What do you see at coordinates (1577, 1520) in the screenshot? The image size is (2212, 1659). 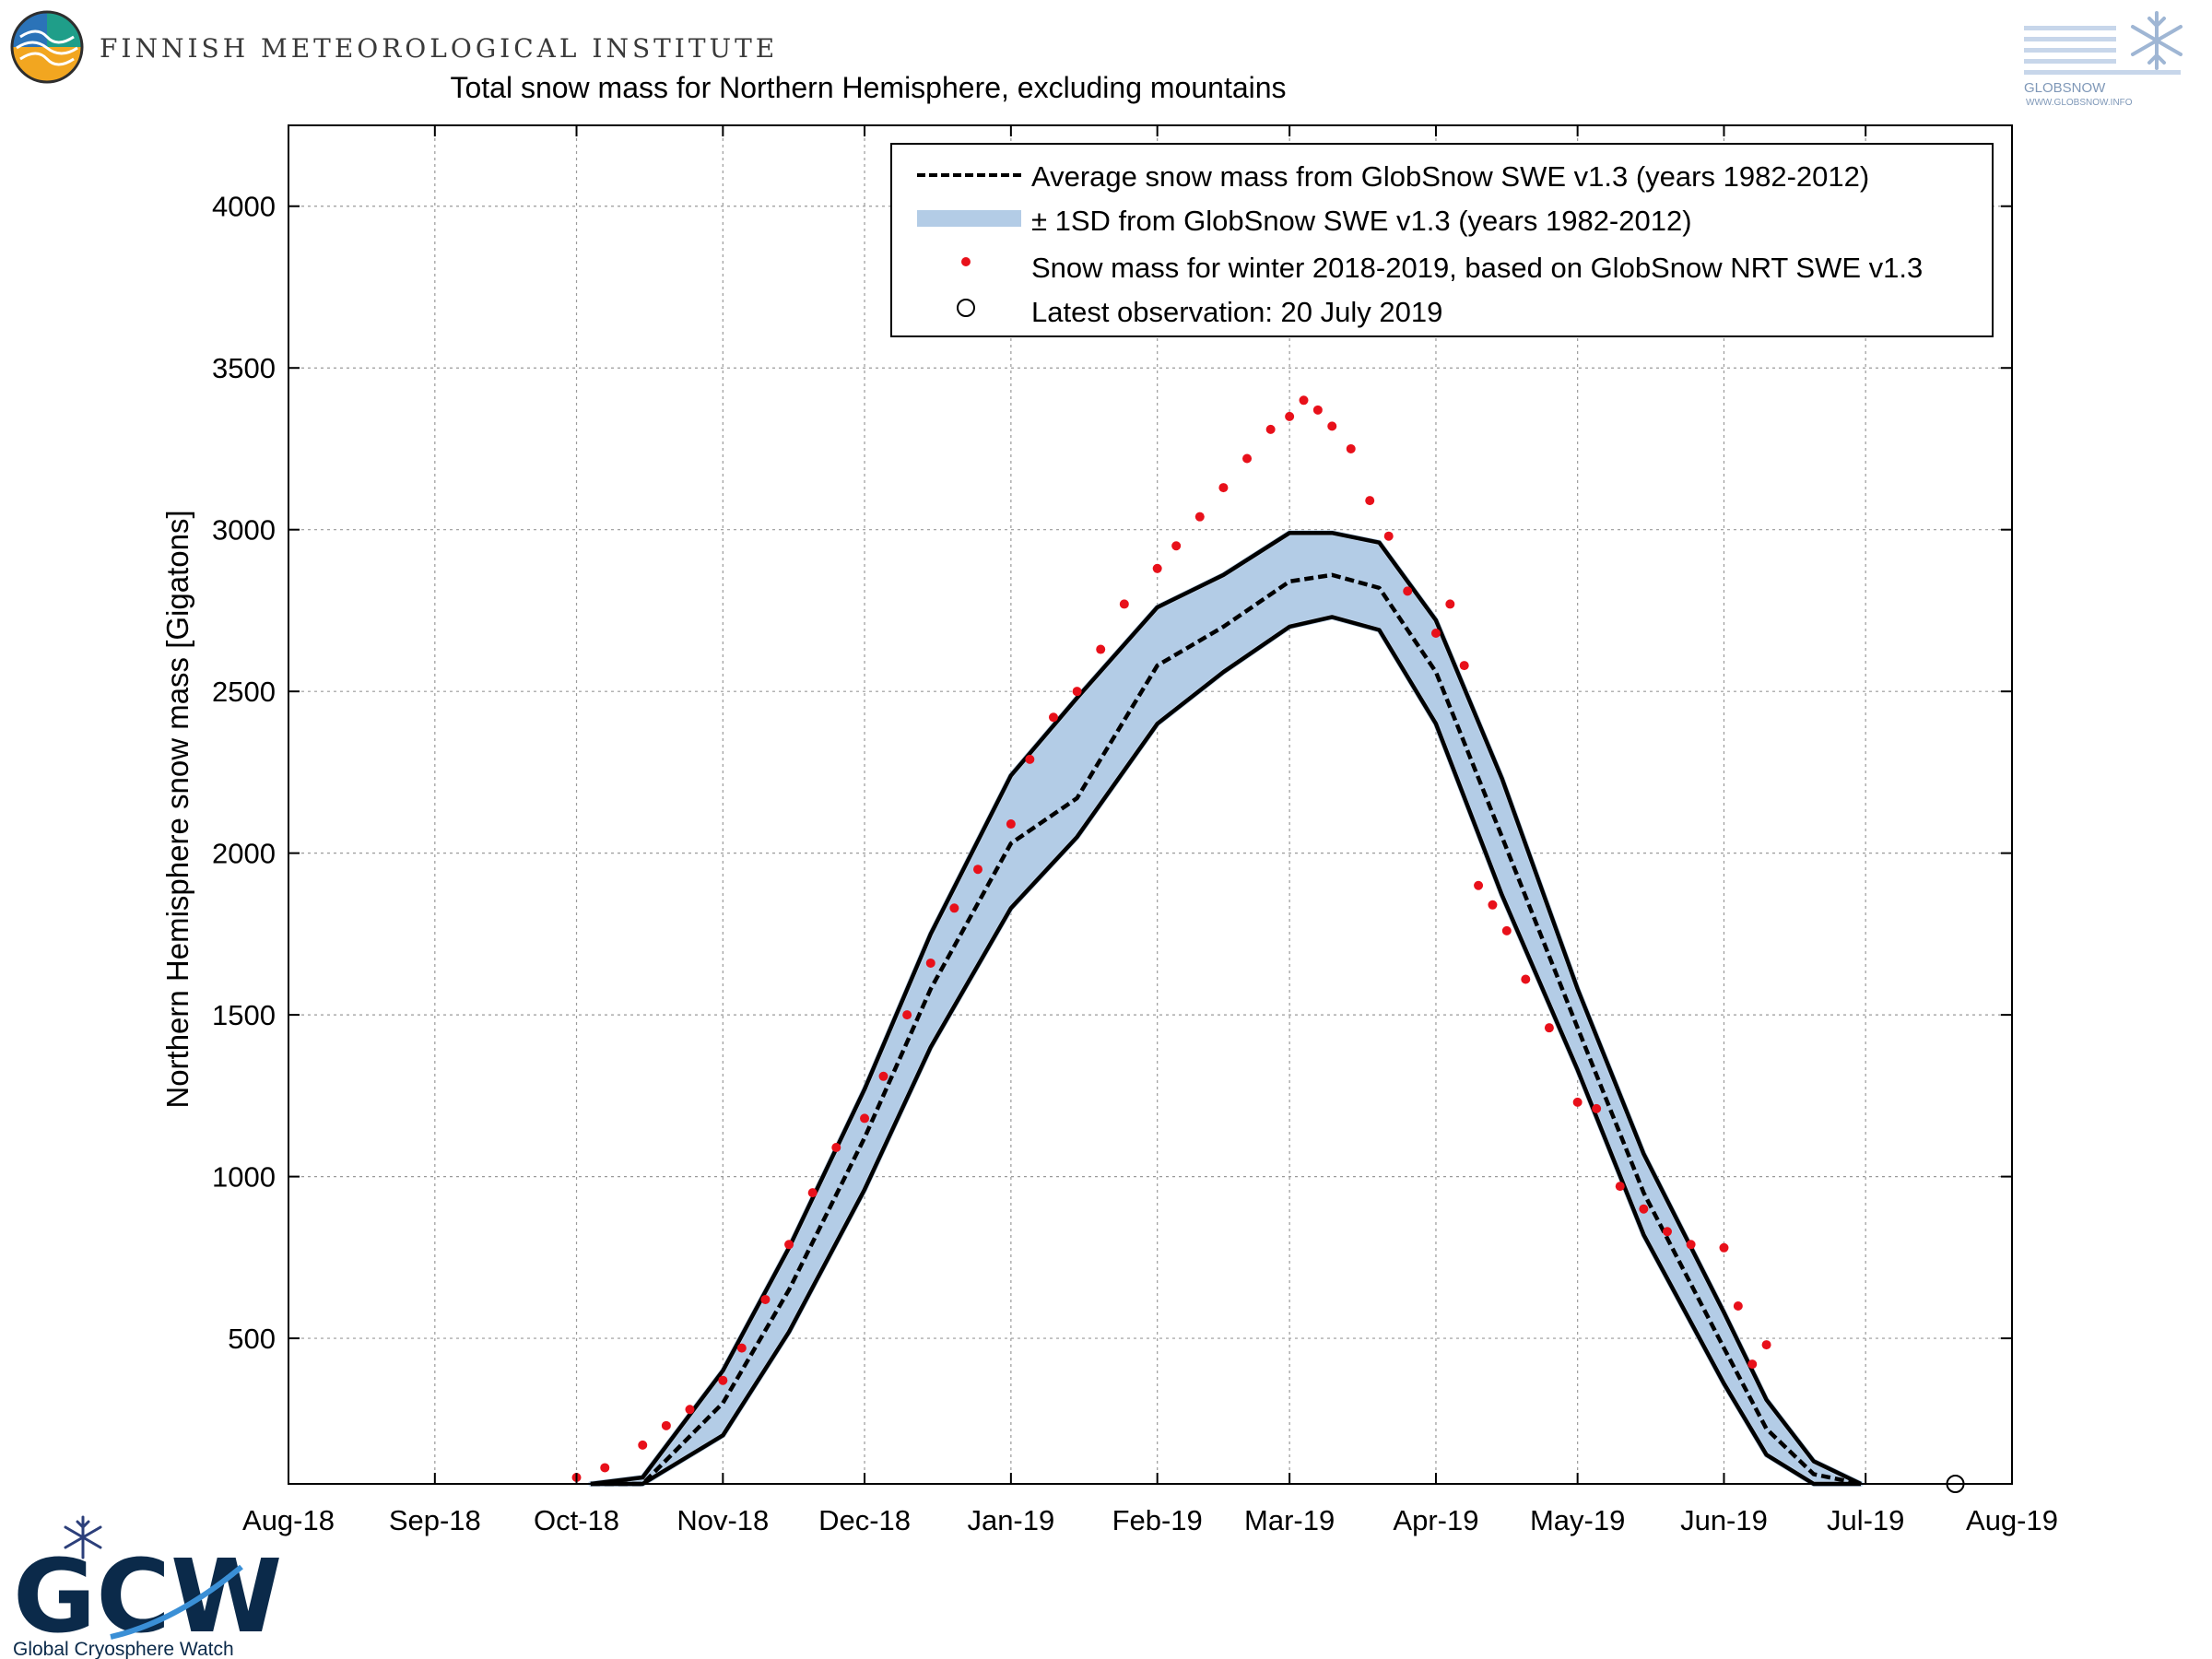 I see `x-tick-label: May-19` at bounding box center [1577, 1520].